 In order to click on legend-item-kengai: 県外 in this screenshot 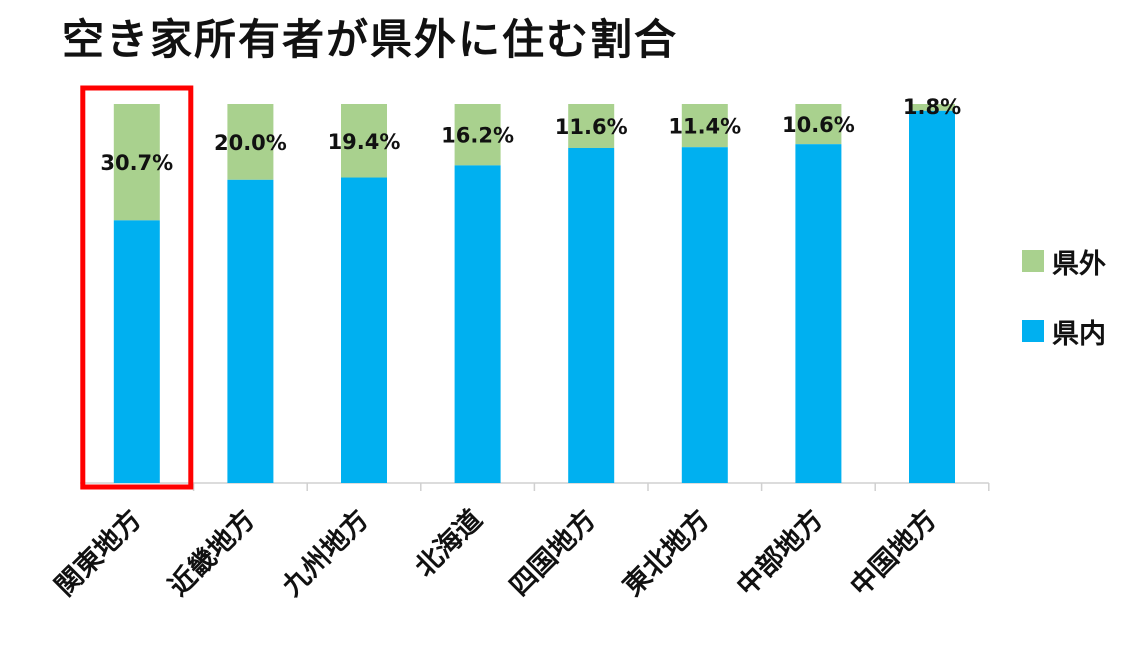, I will do `click(1064, 261)`.